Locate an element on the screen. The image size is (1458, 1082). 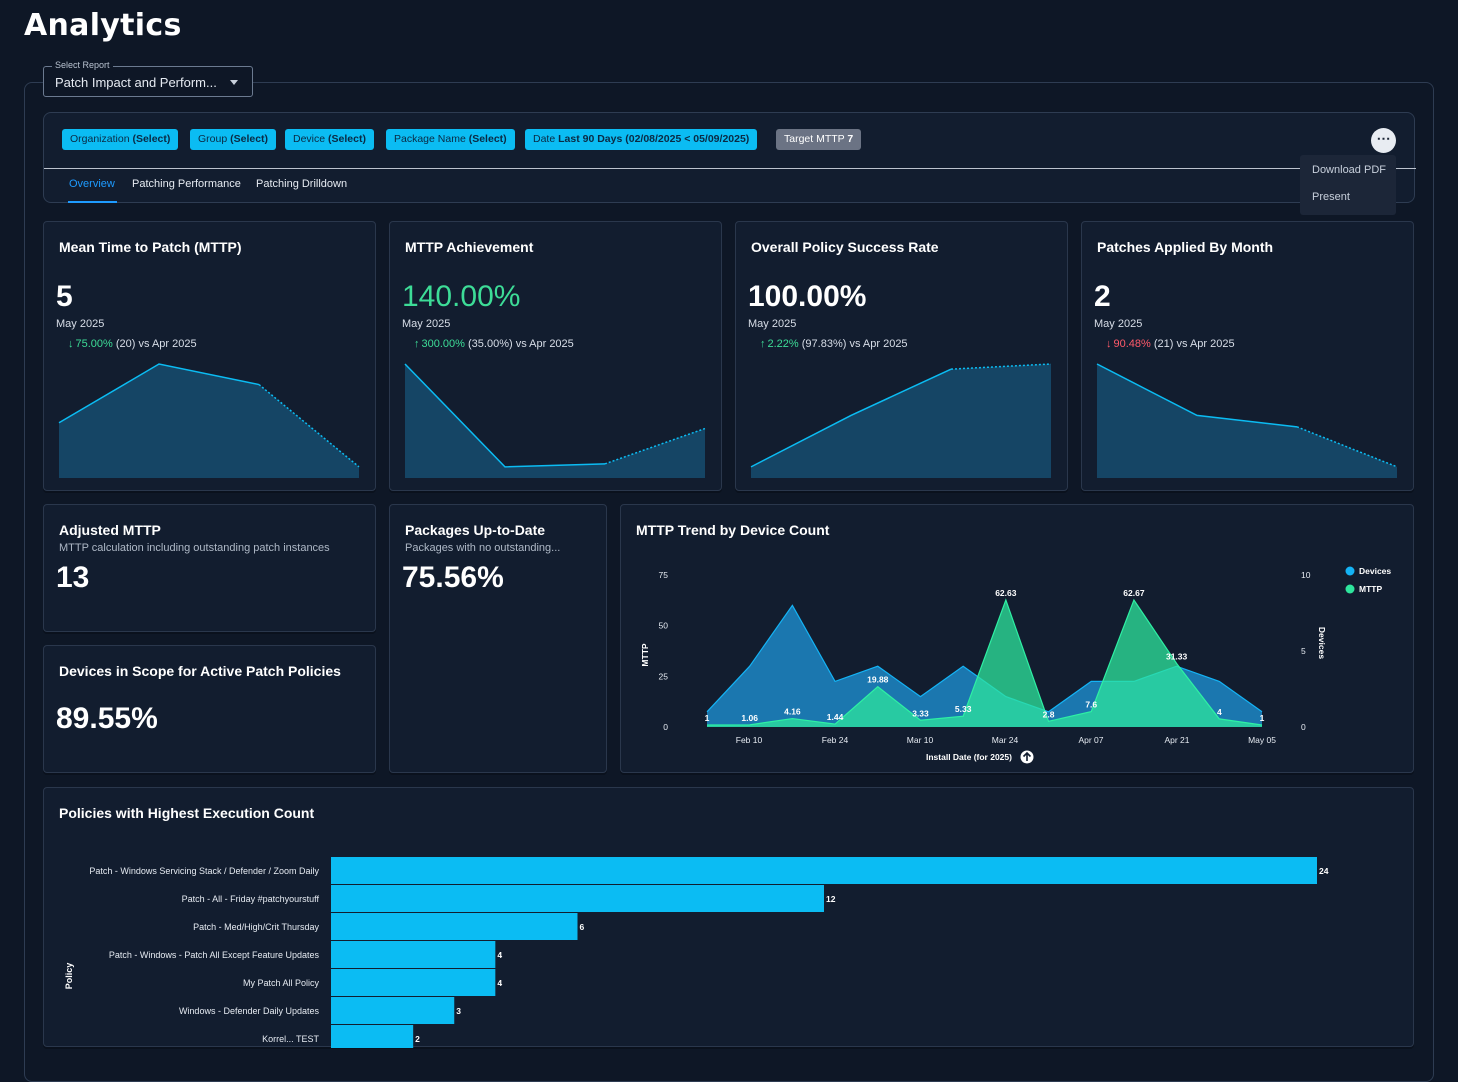
tab-overview: Overview is located at coordinates (92, 184).